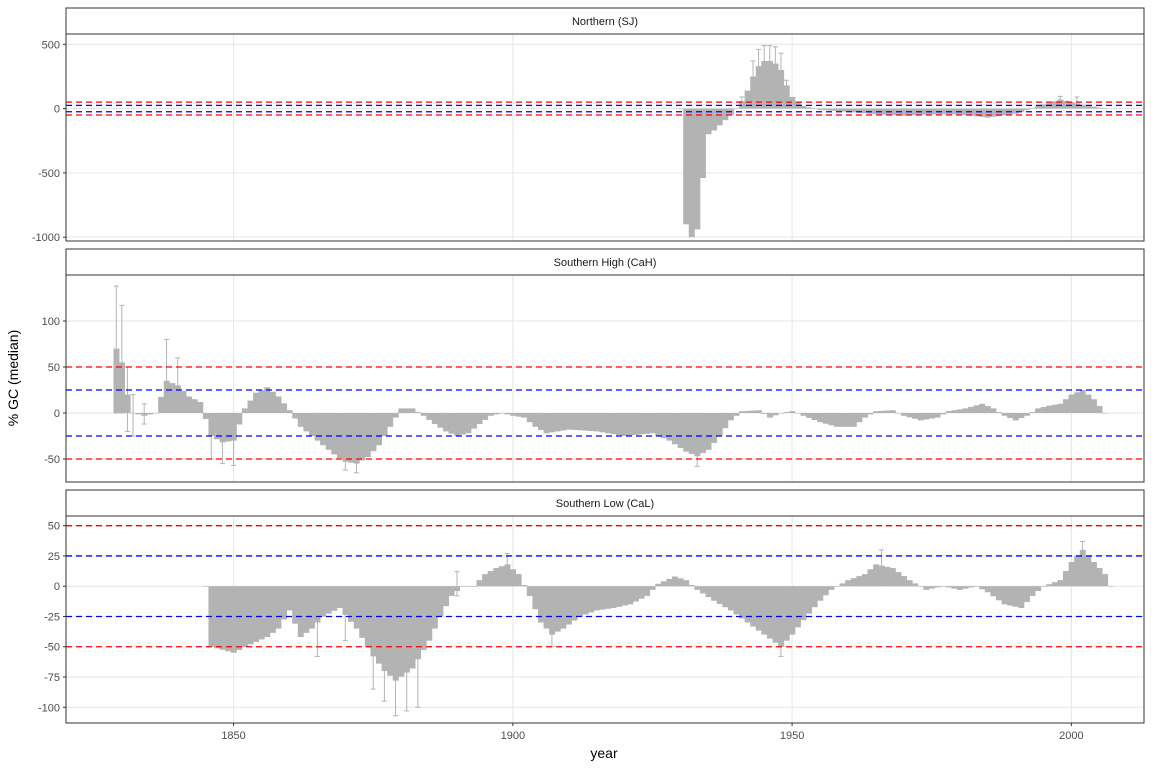  I want to click on x-tick-label: 1950, so click(792, 736).